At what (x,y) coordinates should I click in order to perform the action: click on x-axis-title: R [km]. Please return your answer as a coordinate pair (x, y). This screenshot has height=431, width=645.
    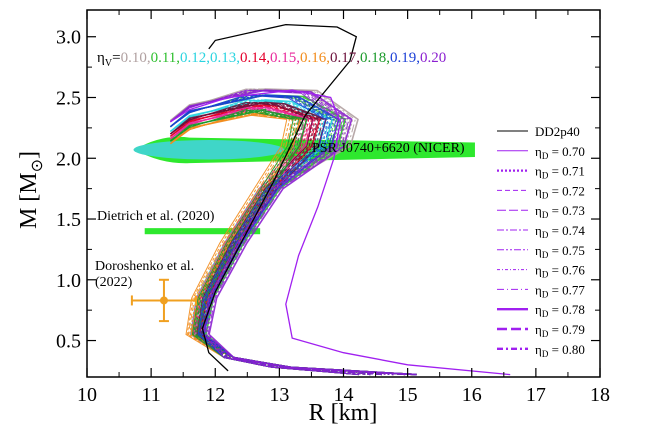
    Looking at the image, I should click on (343, 413).